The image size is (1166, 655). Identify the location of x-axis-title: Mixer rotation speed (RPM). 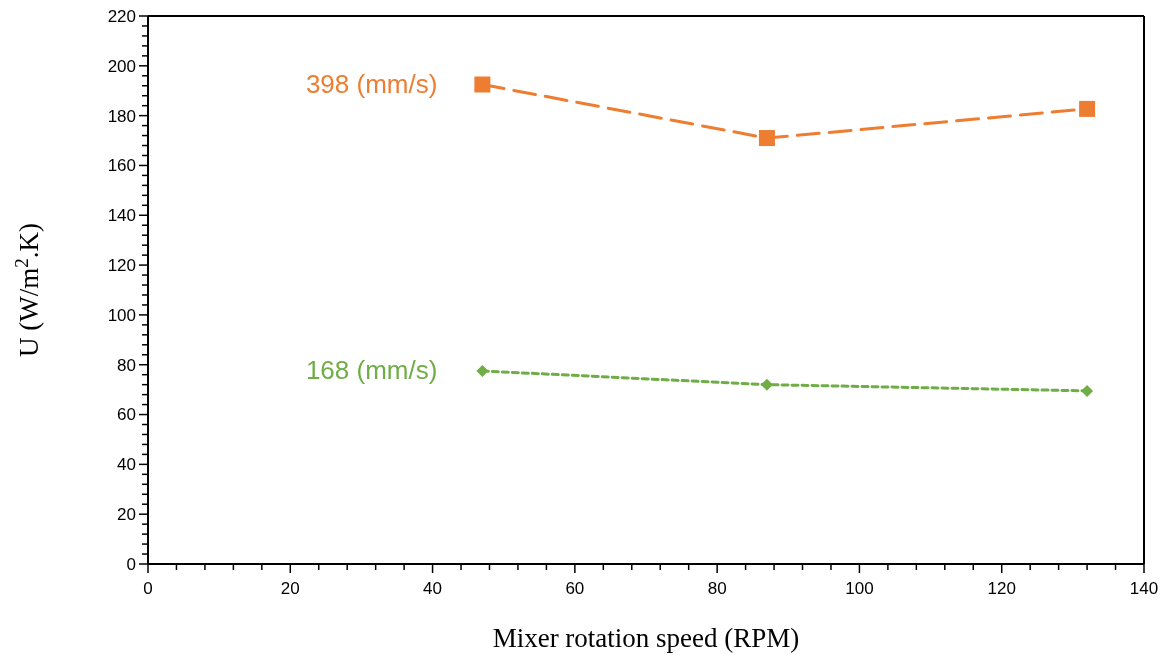
(646, 638).